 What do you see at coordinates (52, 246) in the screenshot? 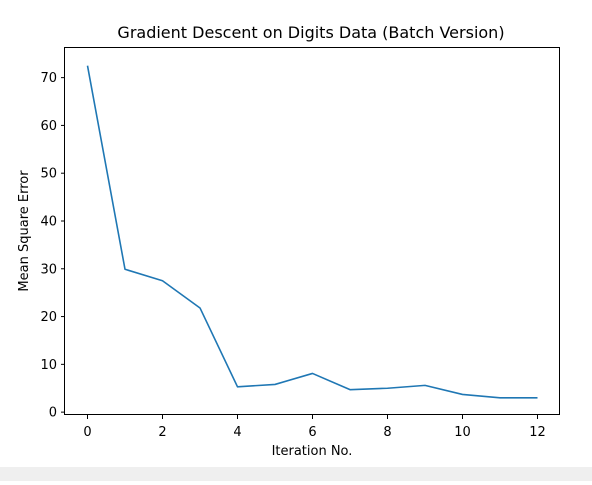
I see `y-axis: 0 10 20 30 40 50 60 70` at bounding box center [52, 246].